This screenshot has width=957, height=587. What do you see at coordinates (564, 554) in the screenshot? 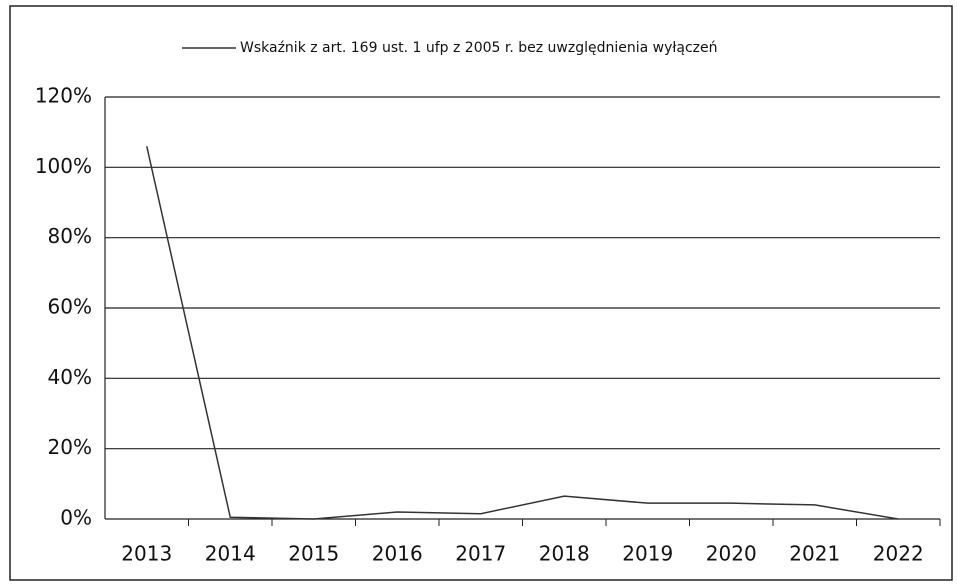
I see `x-tick-label: 2018` at bounding box center [564, 554].